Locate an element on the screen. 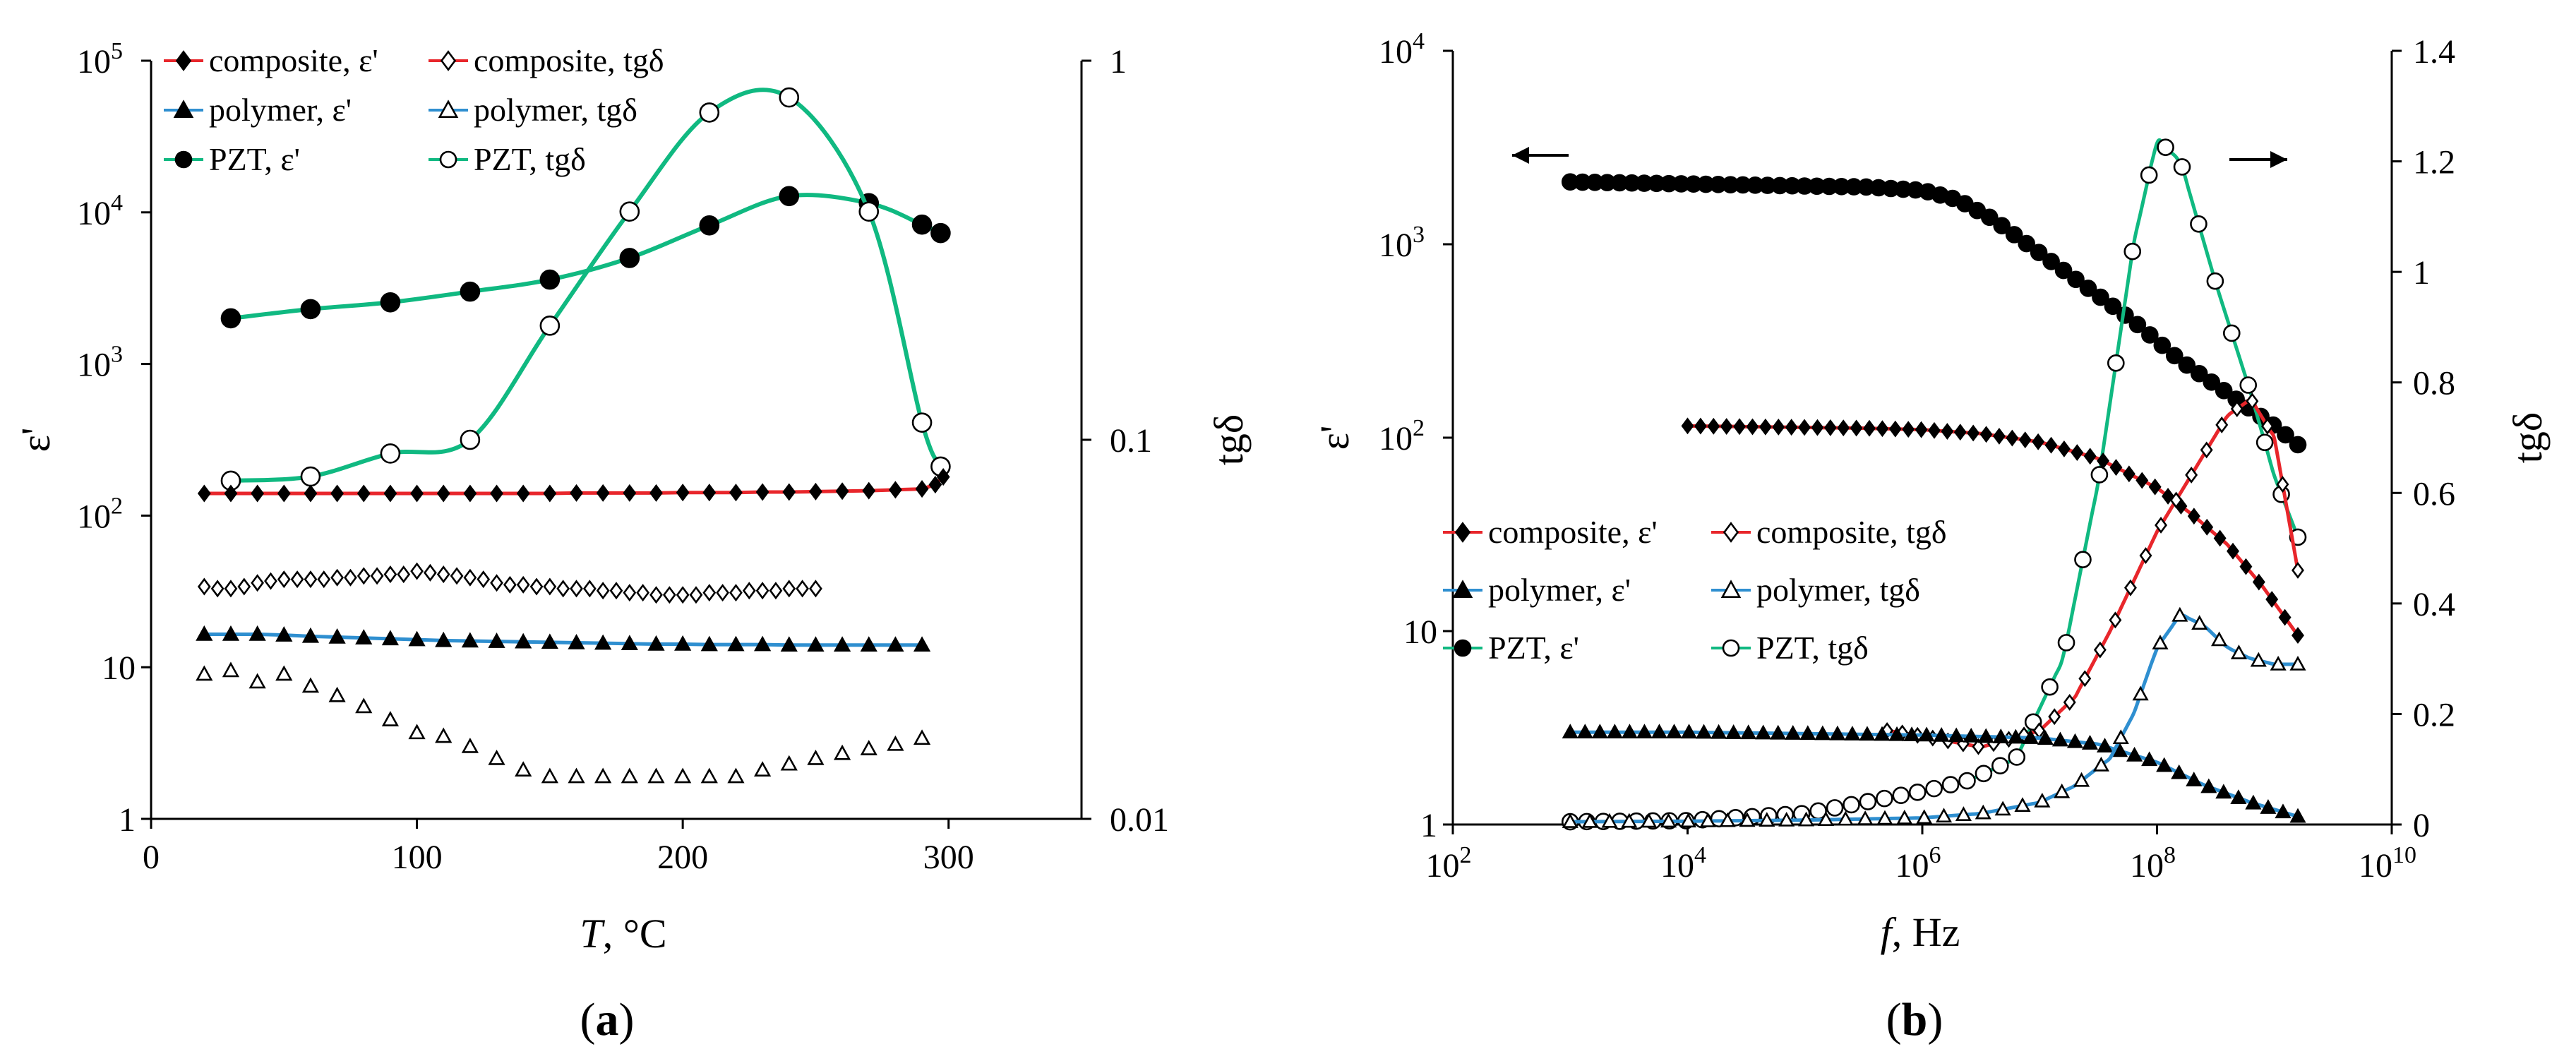  x-tick-label: 200 is located at coordinates (682, 857).